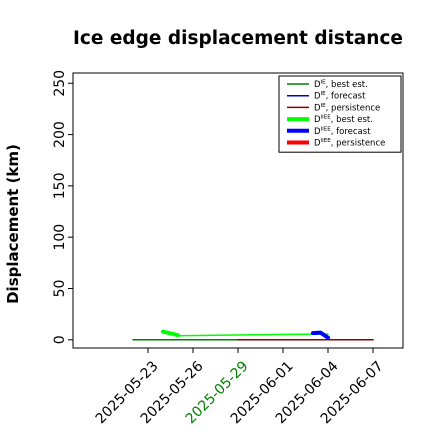  I want to click on y-tick-label-3: 150, so click(60, 186).